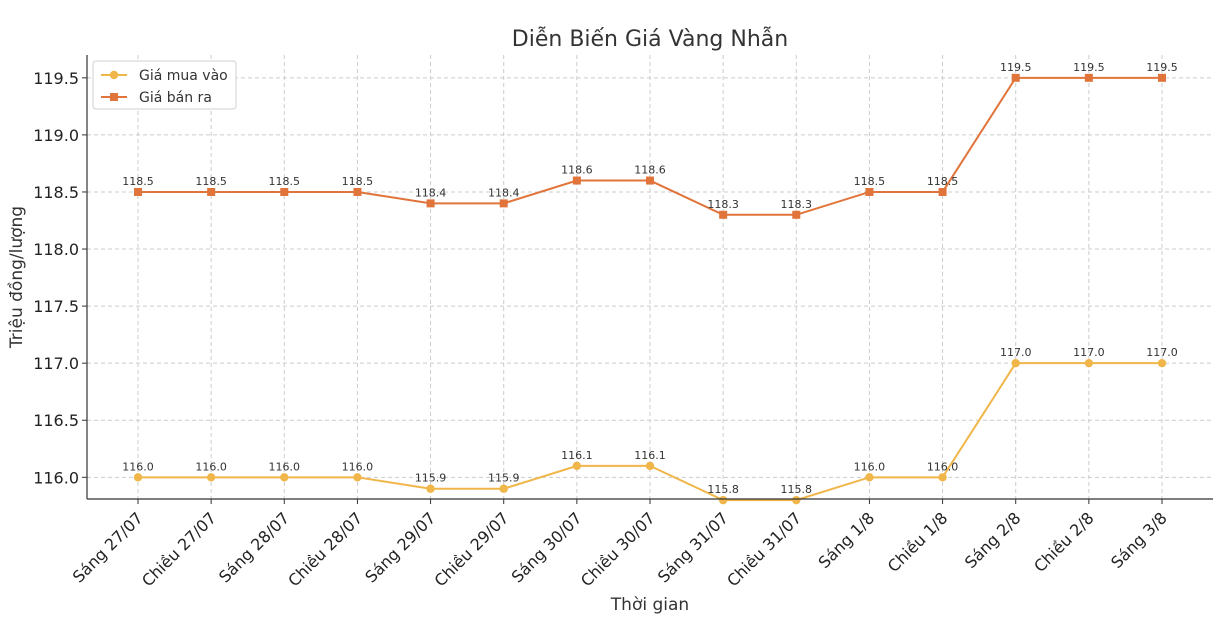  I want to click on x-tick-label: Chiều 31/07, so click(764, 549).